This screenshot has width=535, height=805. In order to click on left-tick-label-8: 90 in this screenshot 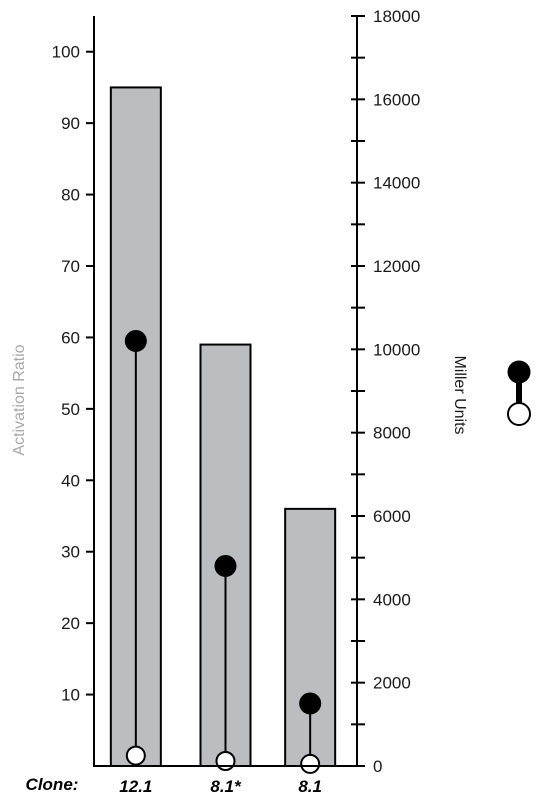, I will do `click(70, 123)`.